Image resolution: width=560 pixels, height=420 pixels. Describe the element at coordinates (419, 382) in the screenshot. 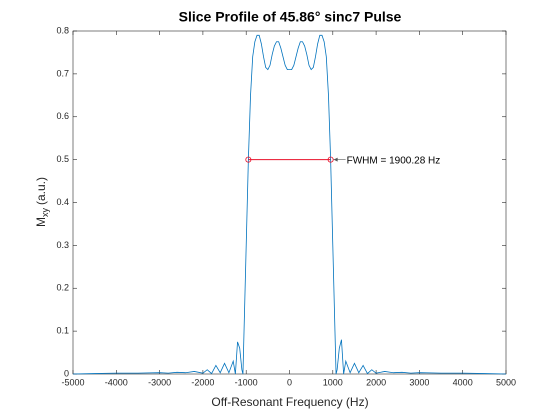

I see `x-tick-label: 3000` at that location.